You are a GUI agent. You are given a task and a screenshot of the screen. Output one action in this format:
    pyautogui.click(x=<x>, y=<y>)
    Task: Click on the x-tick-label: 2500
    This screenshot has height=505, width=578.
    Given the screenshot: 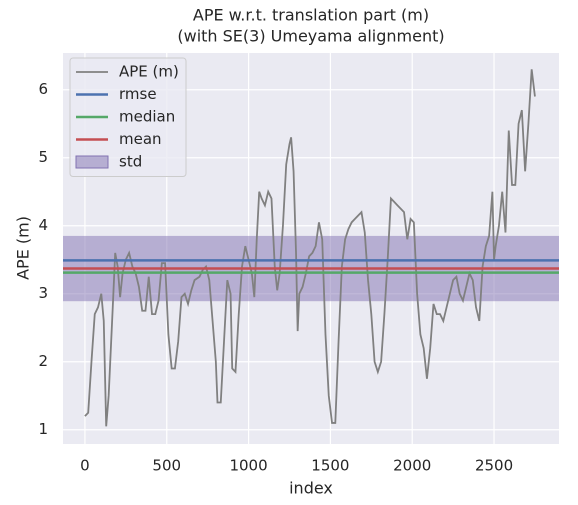 What is the action you would take?
    pyautogui.click(x=494, y=466)
    